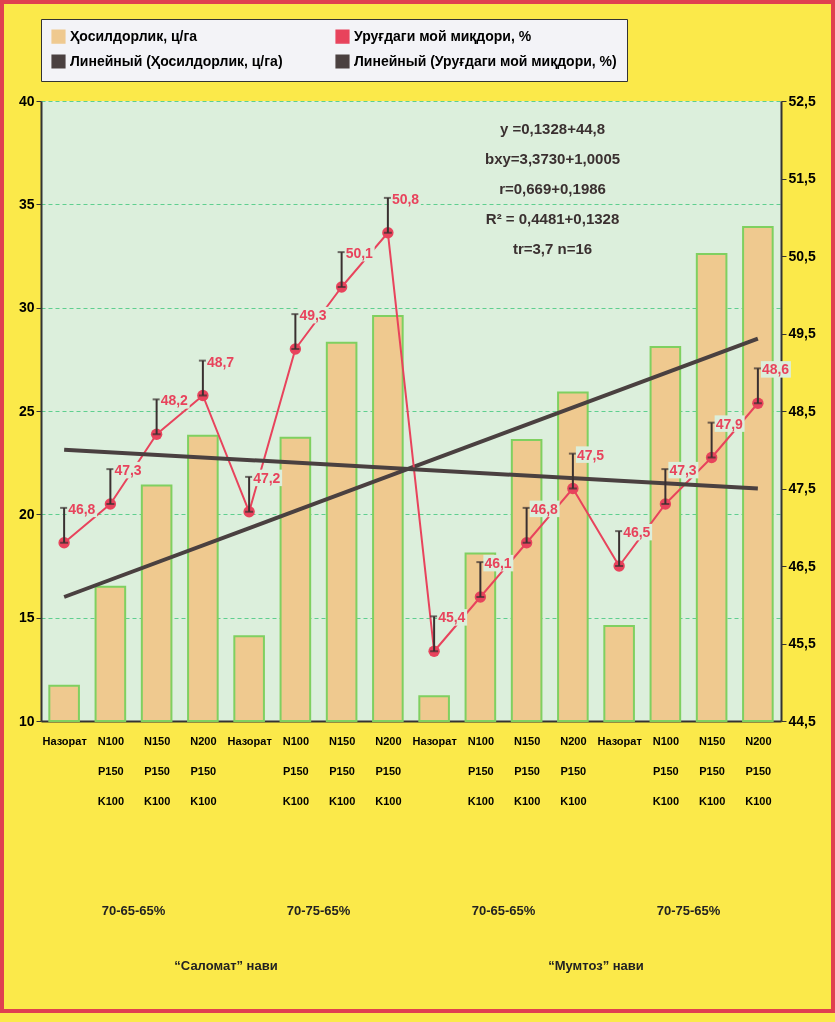 The width and height of the screenshot is (835, 1022). What do you see at coordinates (498, 563) in the screenshot?
I see `data-label: 46,1` at bounding box center [498, 563].